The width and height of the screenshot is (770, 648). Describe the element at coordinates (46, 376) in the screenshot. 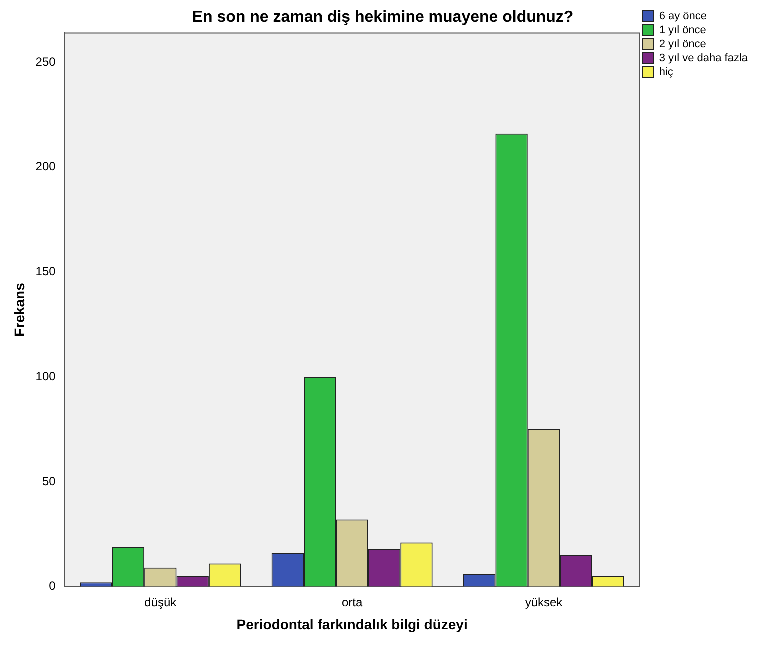

I see `y-tick-label: 100` at that location.